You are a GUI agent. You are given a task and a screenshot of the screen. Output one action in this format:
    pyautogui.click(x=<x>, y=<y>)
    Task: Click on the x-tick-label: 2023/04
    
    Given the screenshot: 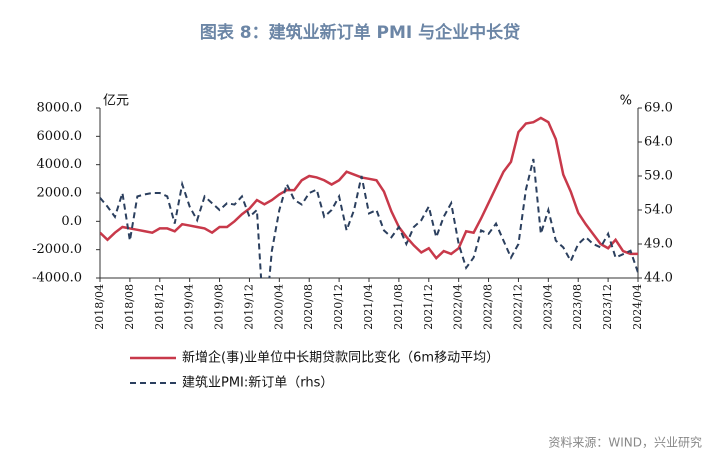 What is the action you would take?
    pyautogui.click(x=547, y=307)
    